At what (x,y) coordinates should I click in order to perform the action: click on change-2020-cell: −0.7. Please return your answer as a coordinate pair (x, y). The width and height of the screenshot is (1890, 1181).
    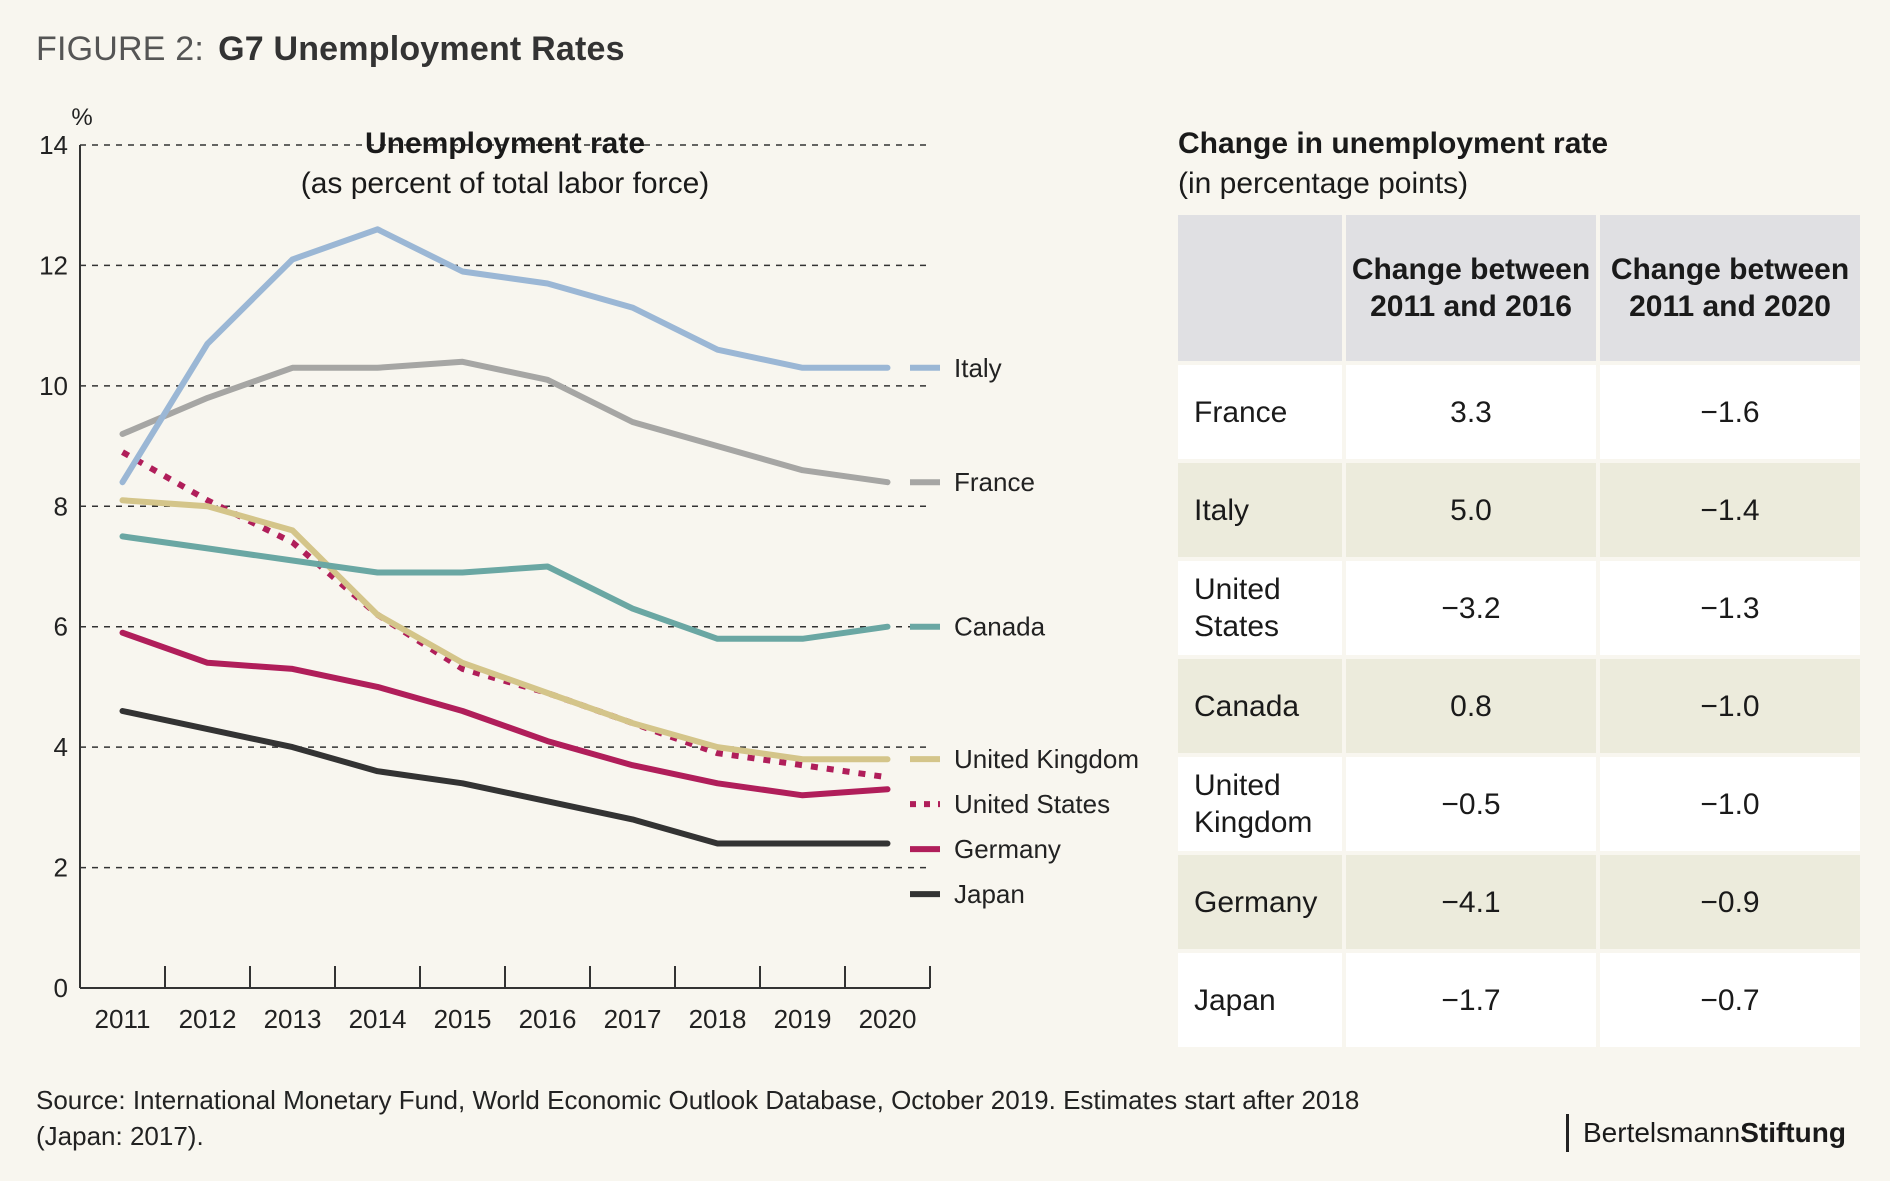
    Looking at the image, I should click on (1730, 1000).